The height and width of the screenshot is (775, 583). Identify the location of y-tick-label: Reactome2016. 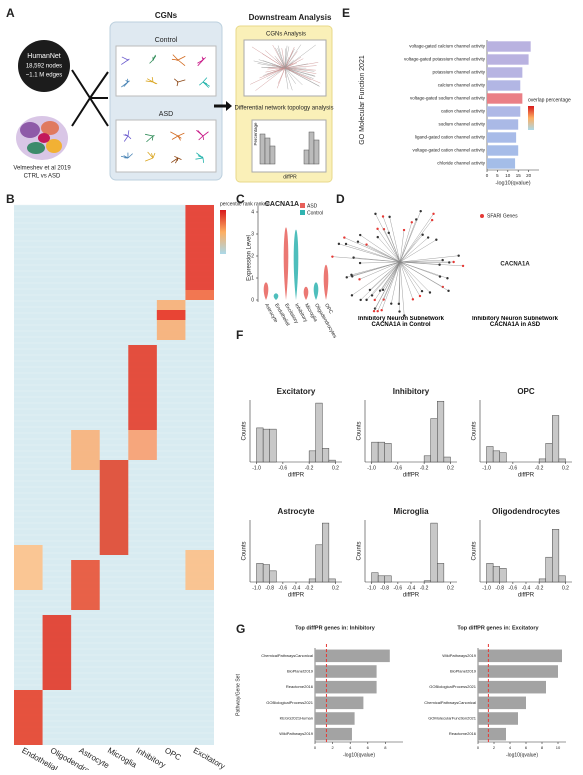
(300, 686).